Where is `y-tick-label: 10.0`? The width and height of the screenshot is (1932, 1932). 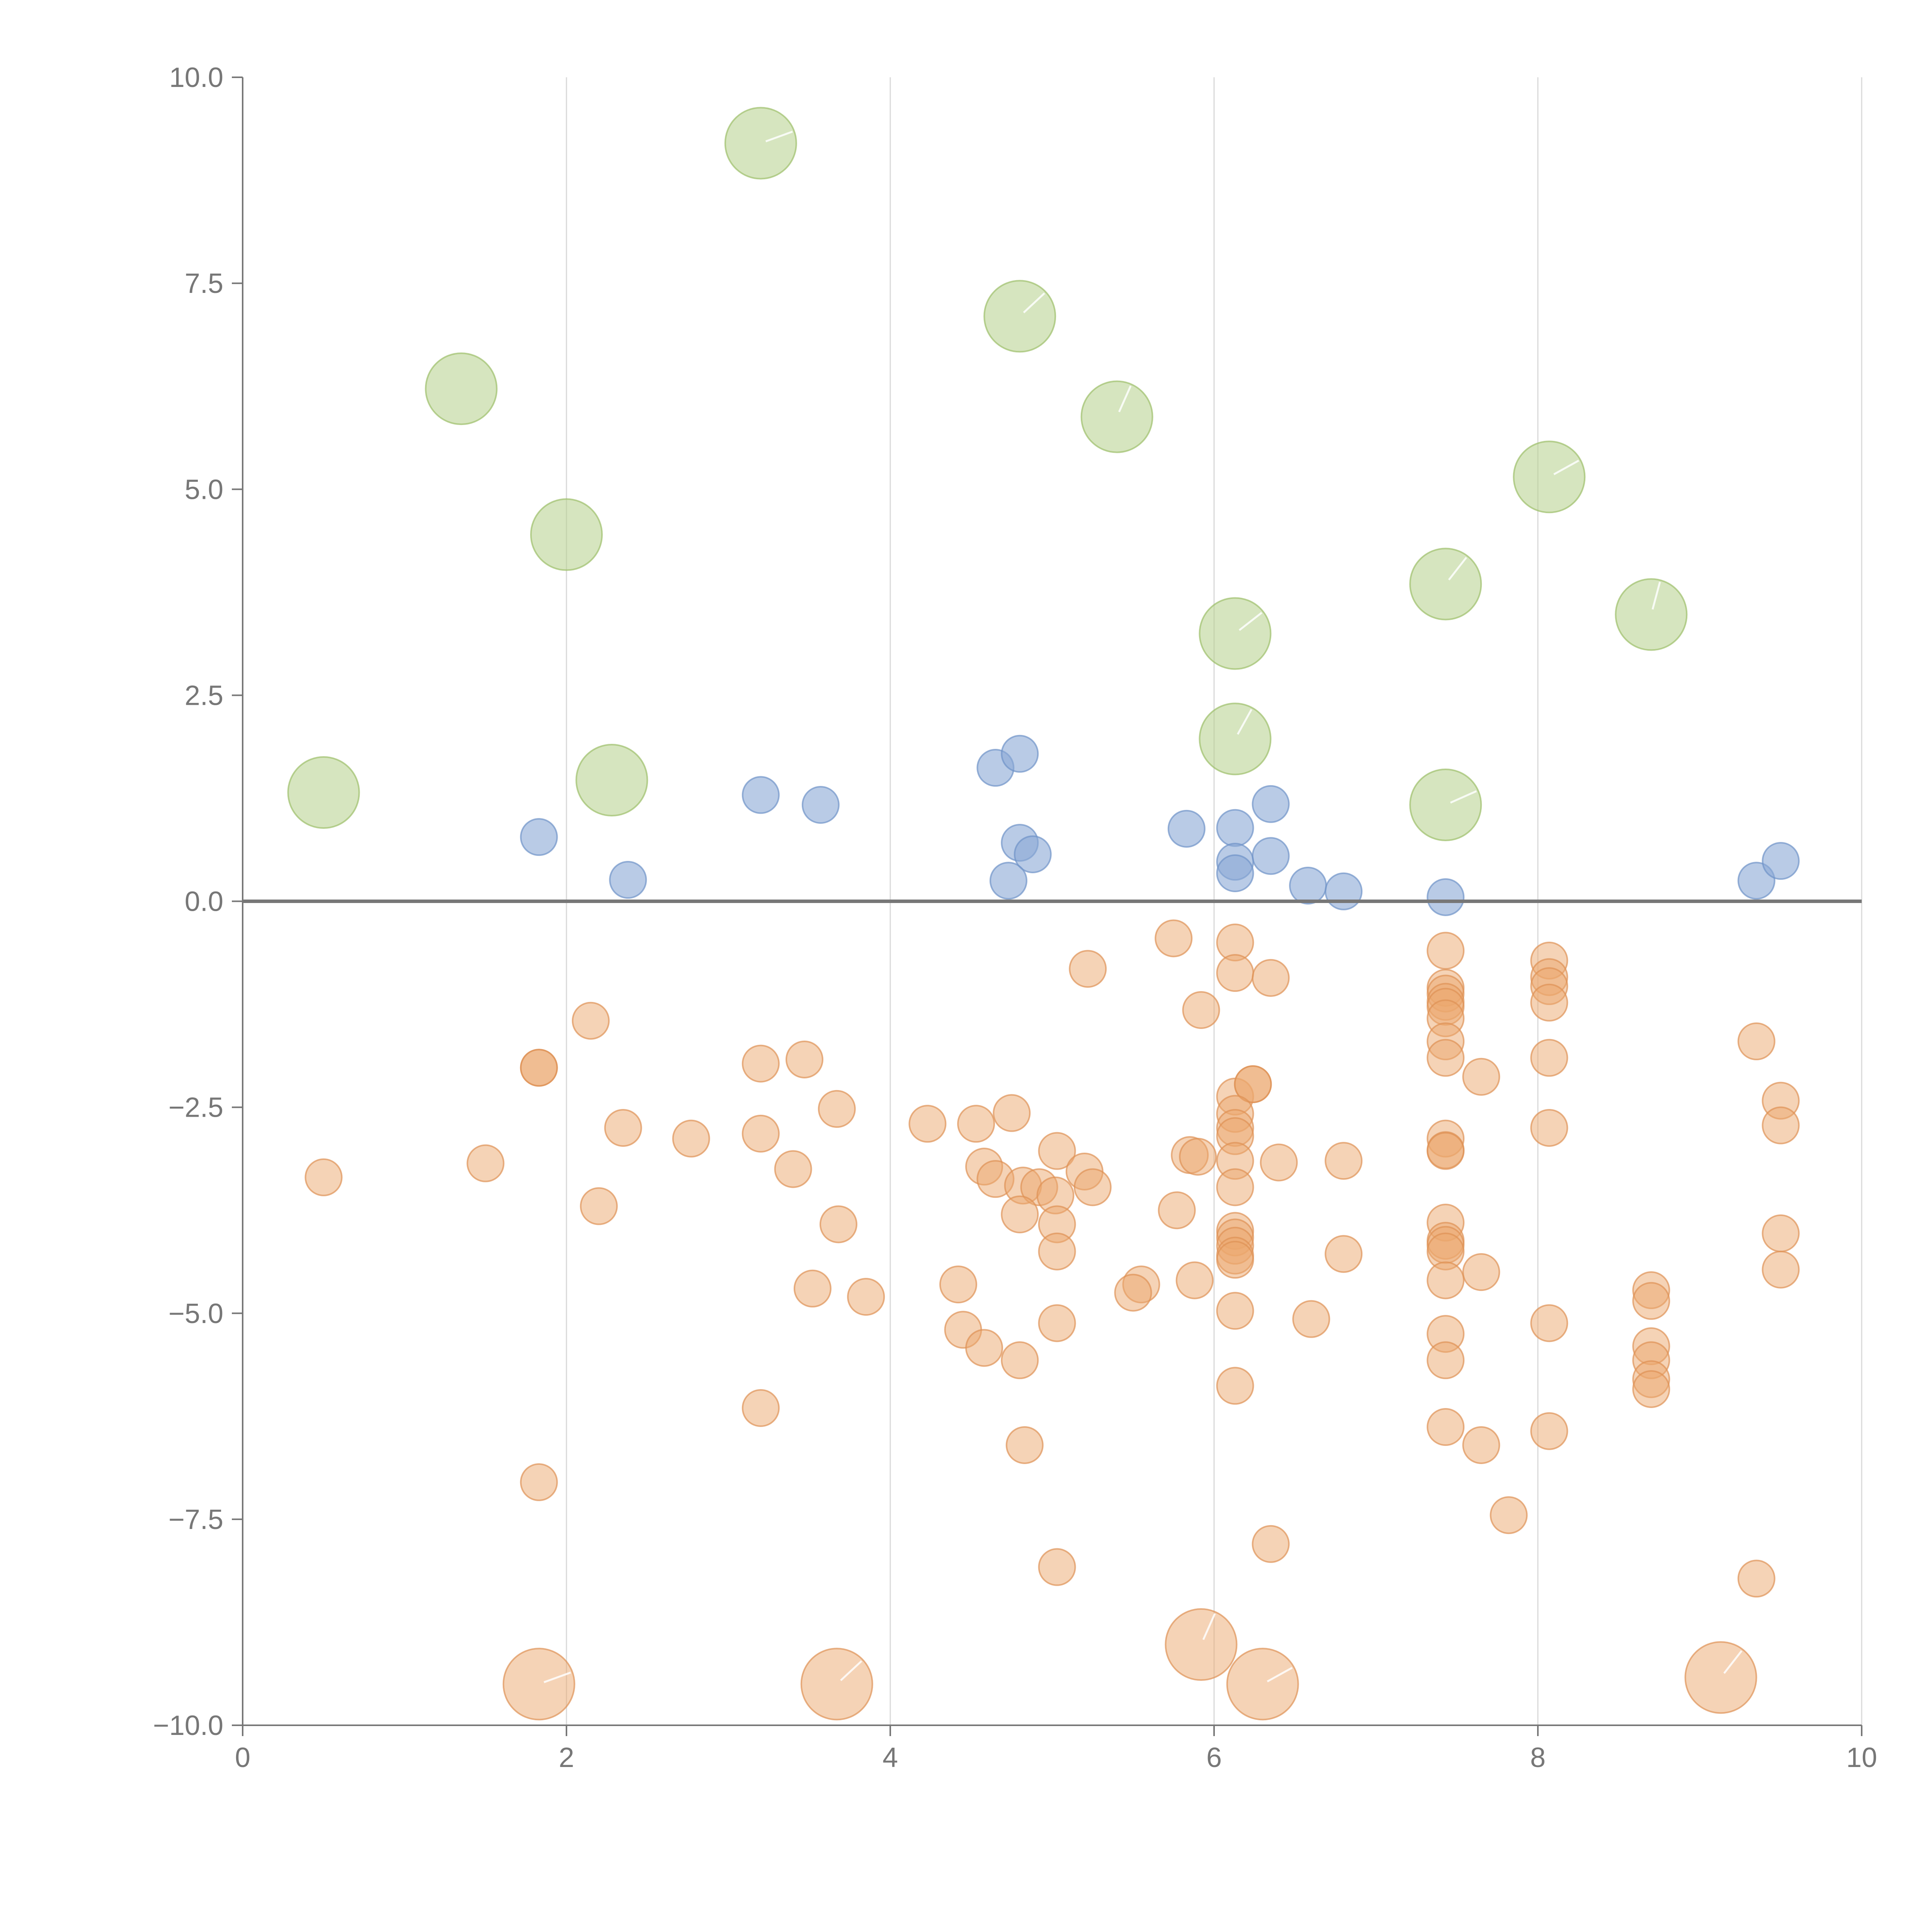
y-tick-label: 10.0 is located at coordinates (196, 78).